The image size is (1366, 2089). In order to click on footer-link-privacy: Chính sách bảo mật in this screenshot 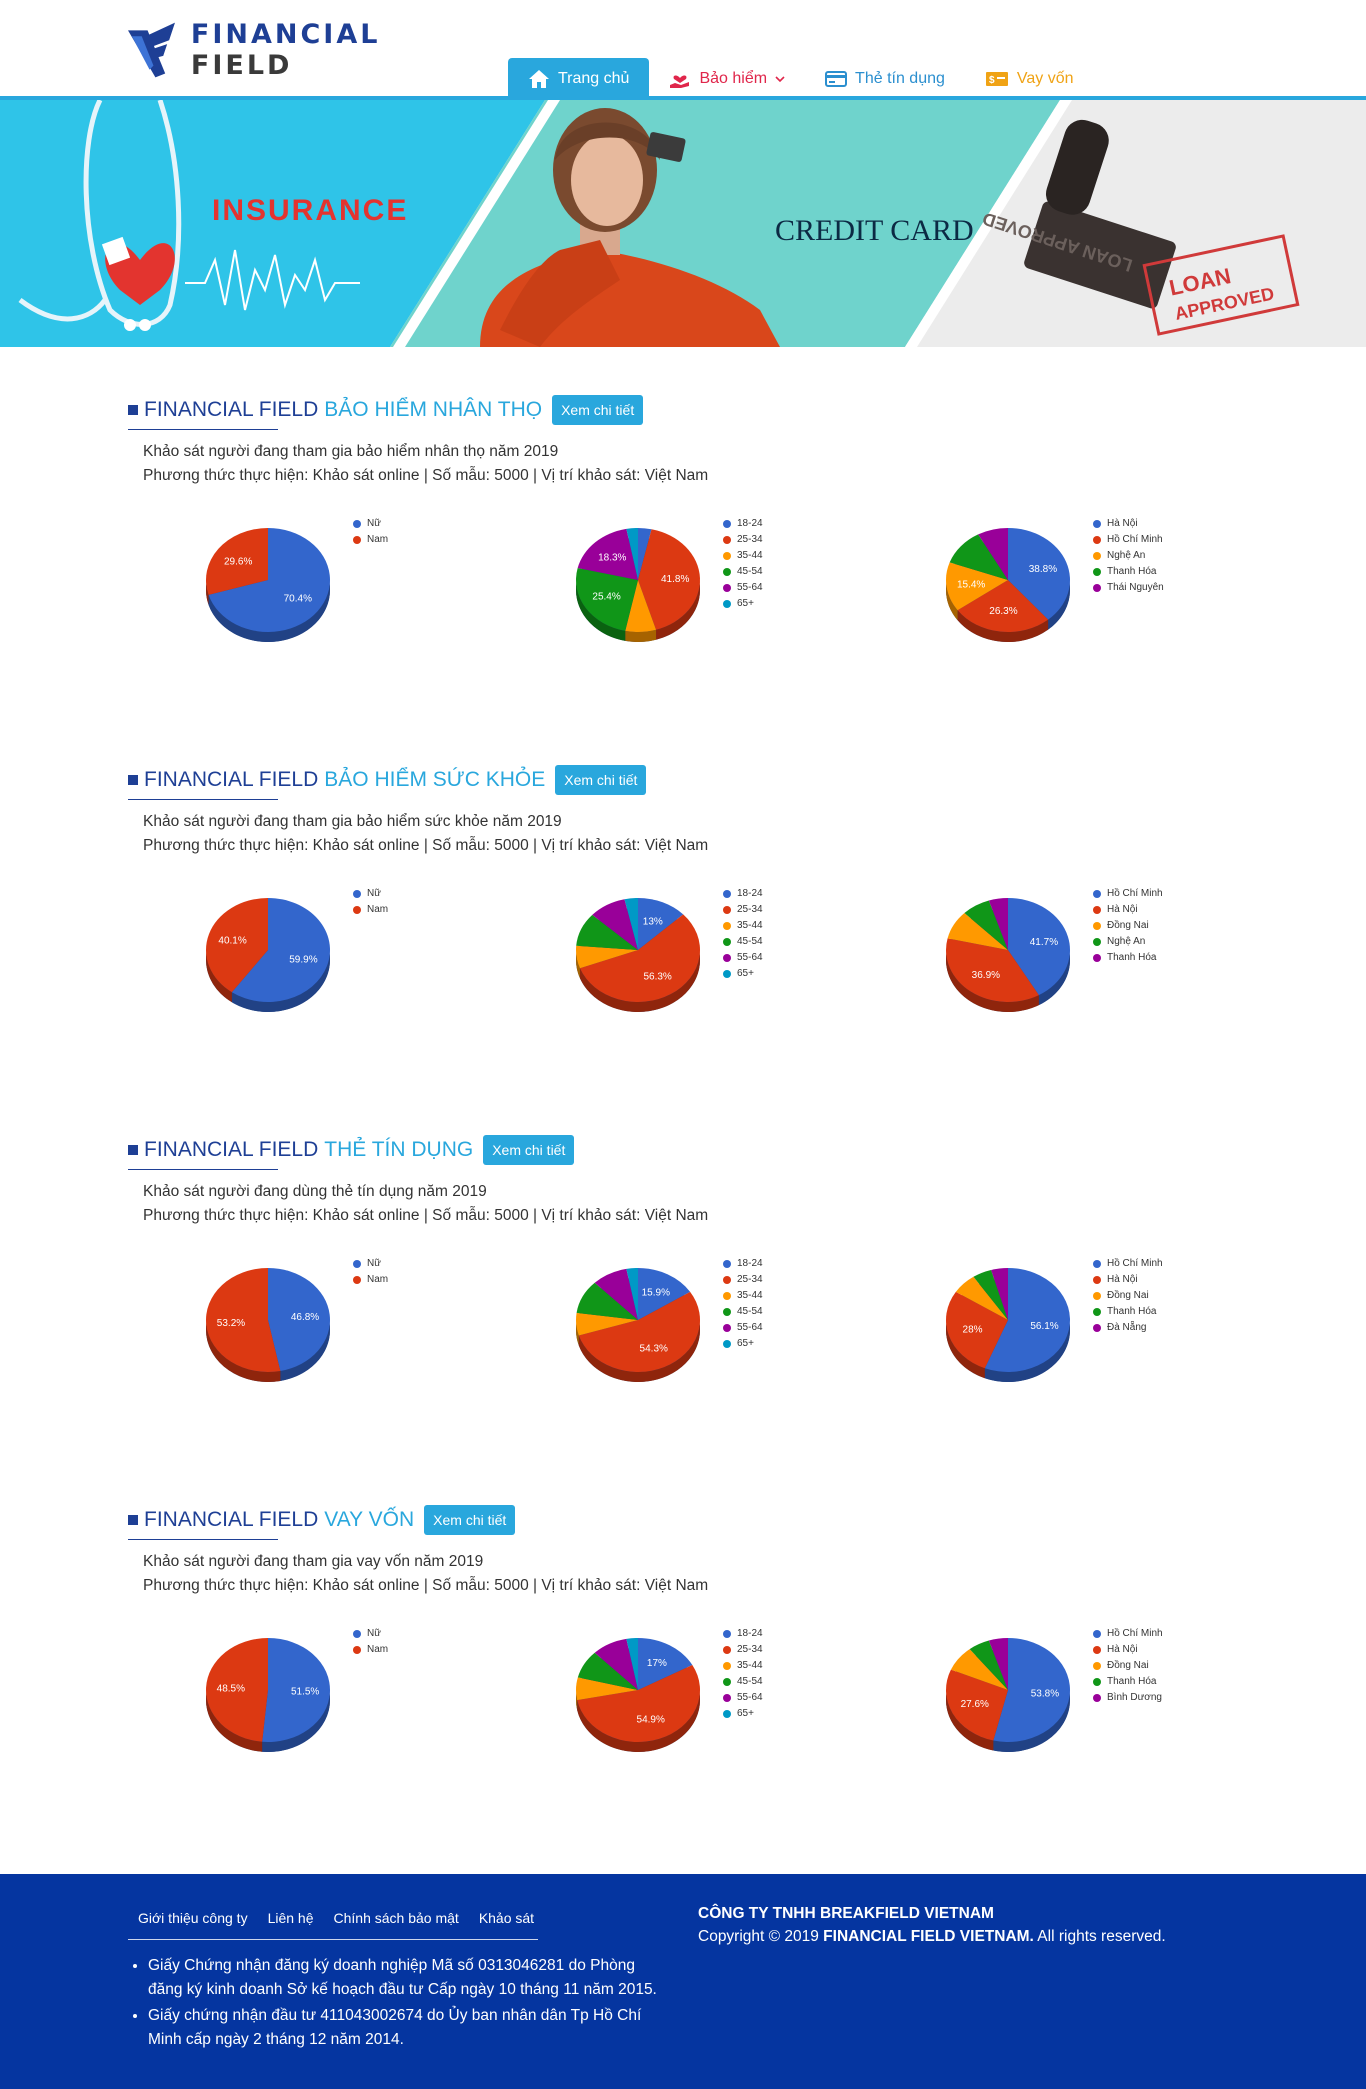, I will do `click(396, 1918)`.